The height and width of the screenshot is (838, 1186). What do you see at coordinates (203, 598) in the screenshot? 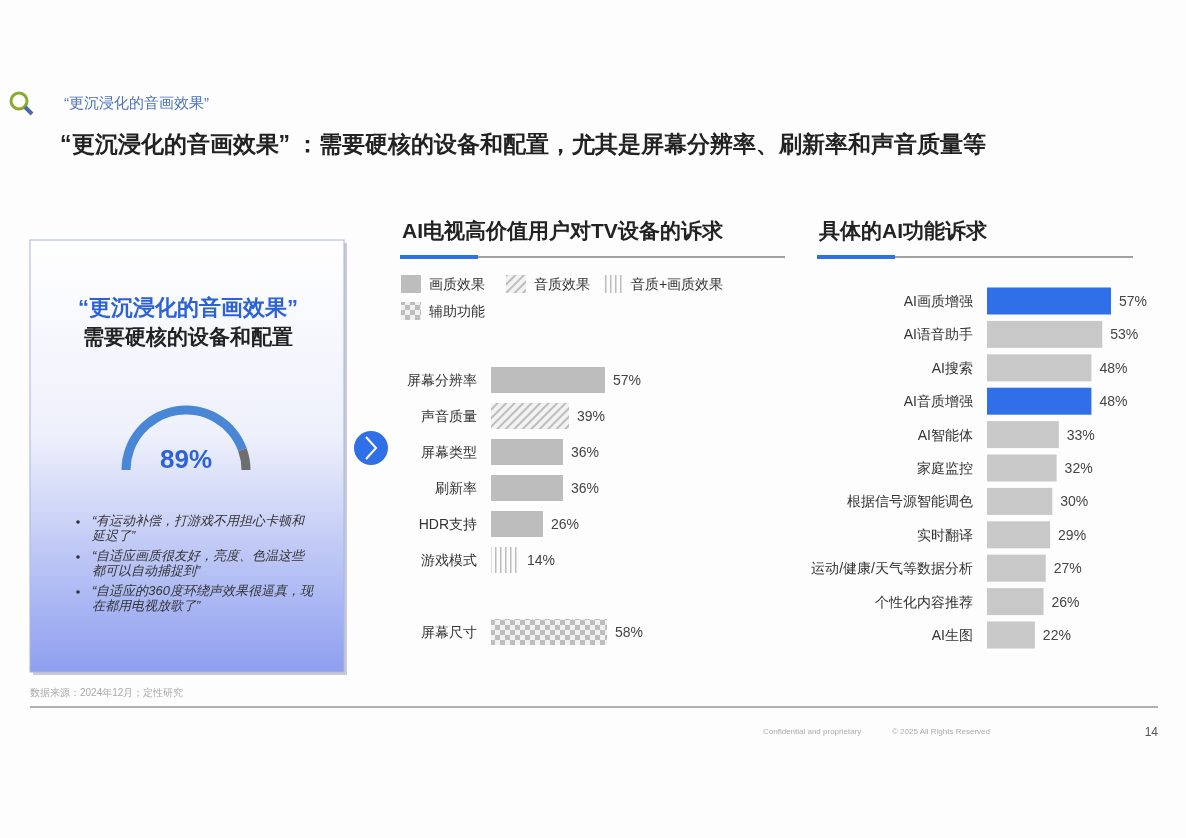
I see `text: “自适应的360度环绕声效果很逼真，现在都用电视放歌了”` at bounding box center [203, 598].